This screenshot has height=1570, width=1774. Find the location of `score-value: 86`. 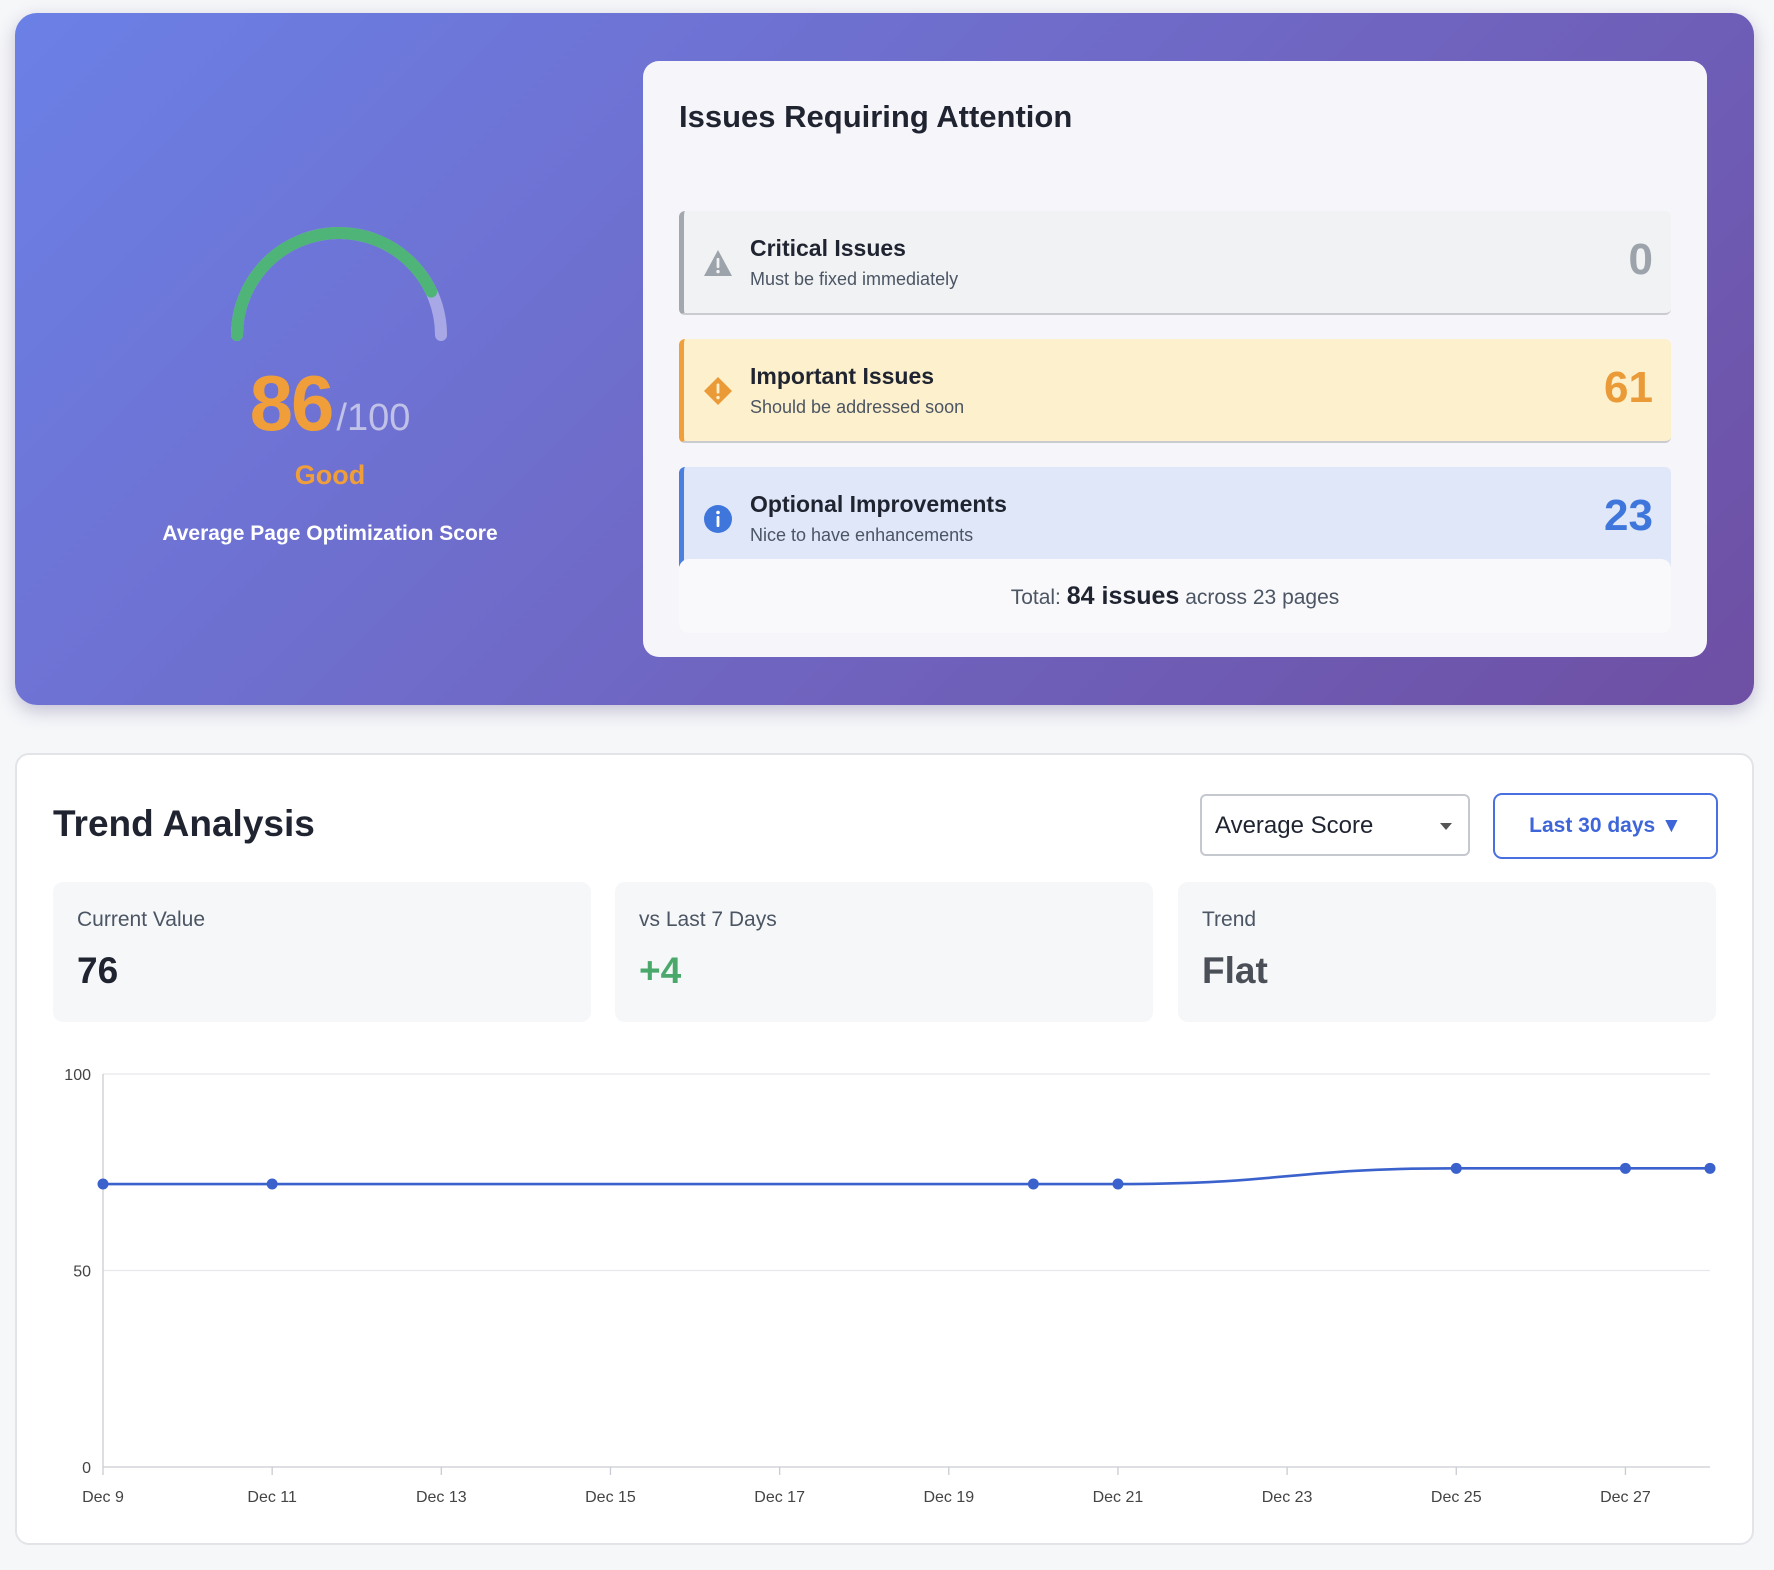

score-value: 86 is located at coordinates (292, 403).